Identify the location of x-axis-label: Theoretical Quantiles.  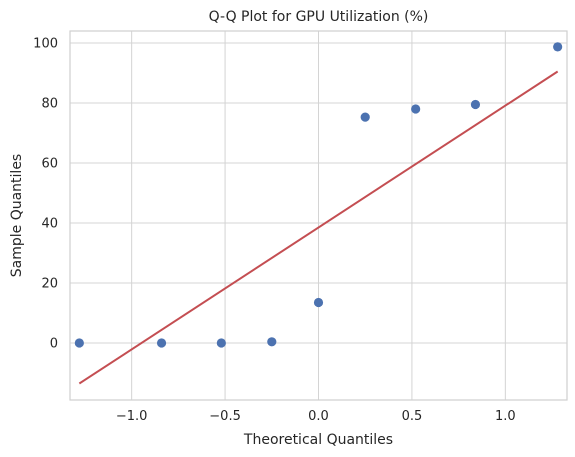
(318, 440).